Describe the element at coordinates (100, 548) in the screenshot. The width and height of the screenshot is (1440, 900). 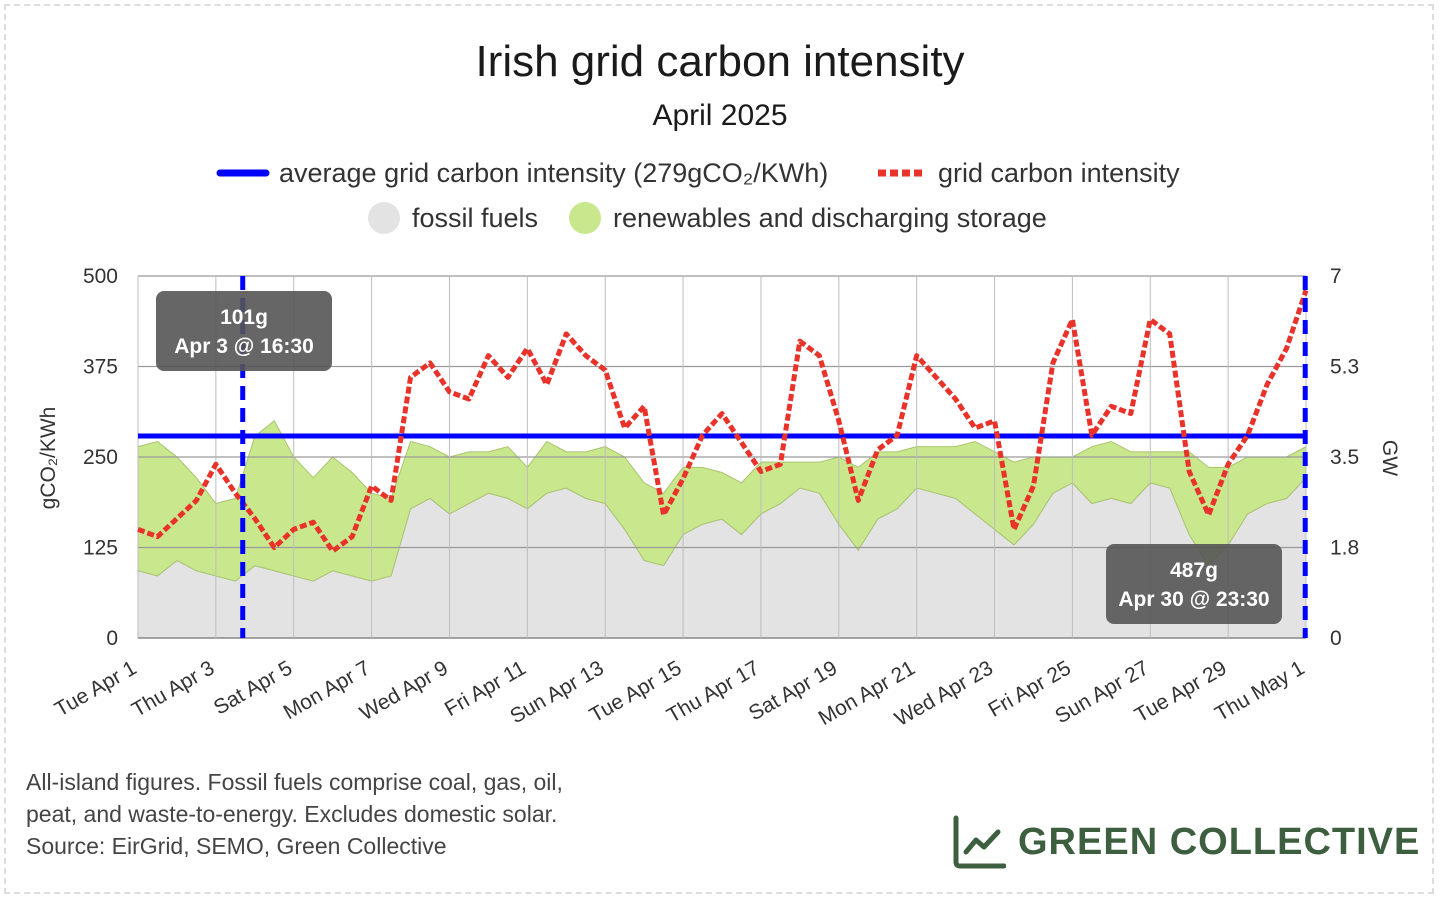
I see `y-tick-left: 125` at that location.